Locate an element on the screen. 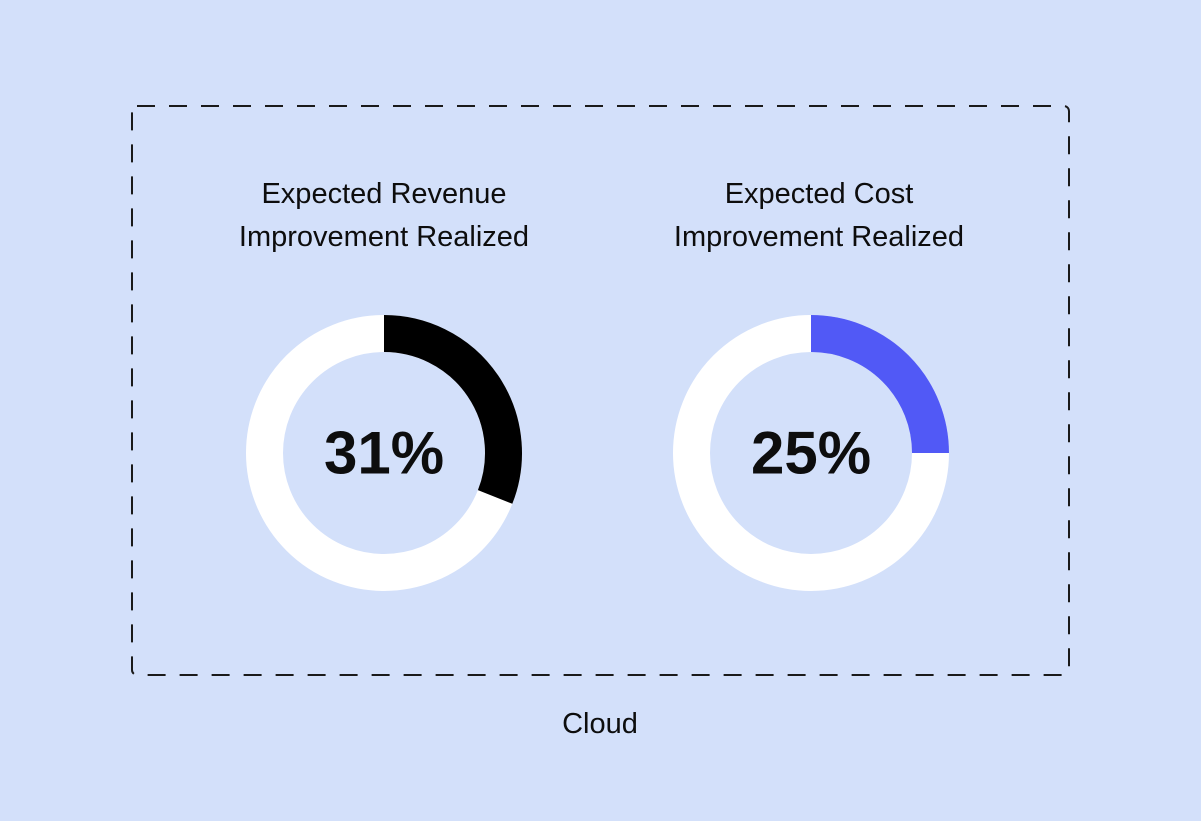 Image resolution: width=1201 pixels, height=821 pixels. donut-value-label: 31% is located at coordinates (384, 453).